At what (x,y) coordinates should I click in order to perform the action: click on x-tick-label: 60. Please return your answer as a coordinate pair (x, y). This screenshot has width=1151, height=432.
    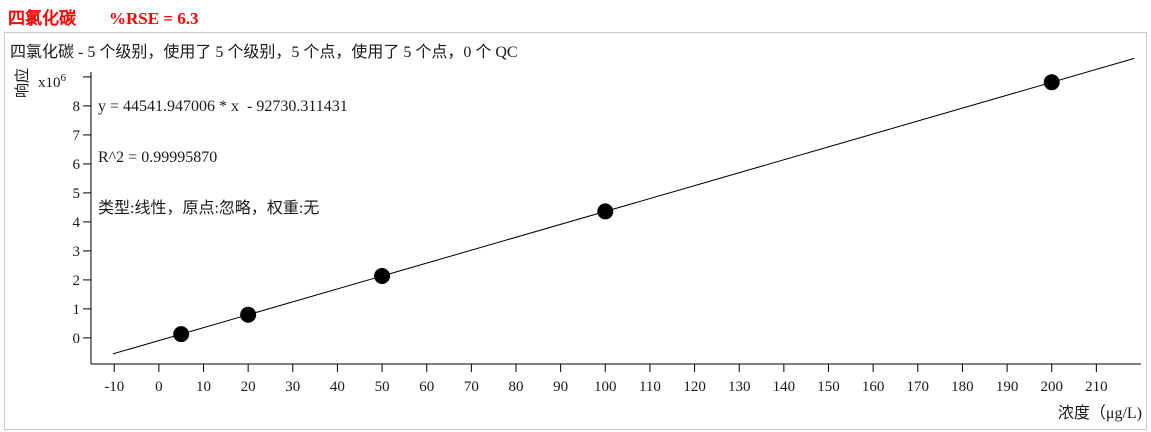
    Looking at the image, I should click on (426, 387).